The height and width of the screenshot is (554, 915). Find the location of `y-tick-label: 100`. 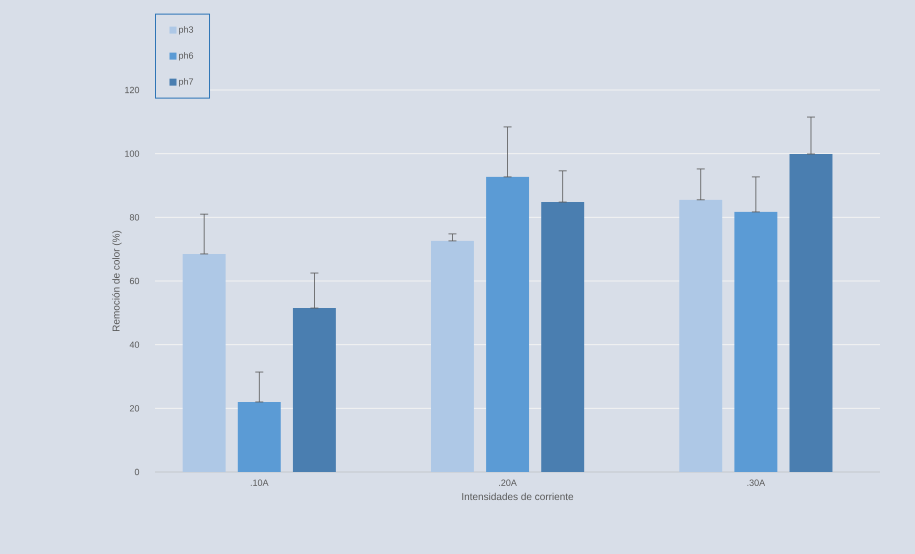

y-tick-label: 100 is located at coordinates (132, 153).